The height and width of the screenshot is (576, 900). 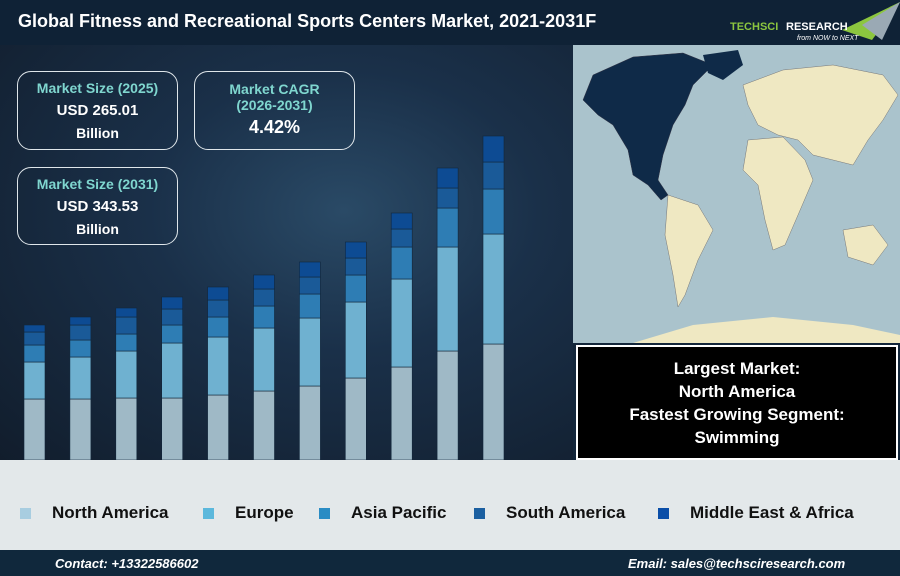 What do you see at coordinates (110, 512) in the screenshot?
I see `legend-label: North America` at bounding box center [110, 512].